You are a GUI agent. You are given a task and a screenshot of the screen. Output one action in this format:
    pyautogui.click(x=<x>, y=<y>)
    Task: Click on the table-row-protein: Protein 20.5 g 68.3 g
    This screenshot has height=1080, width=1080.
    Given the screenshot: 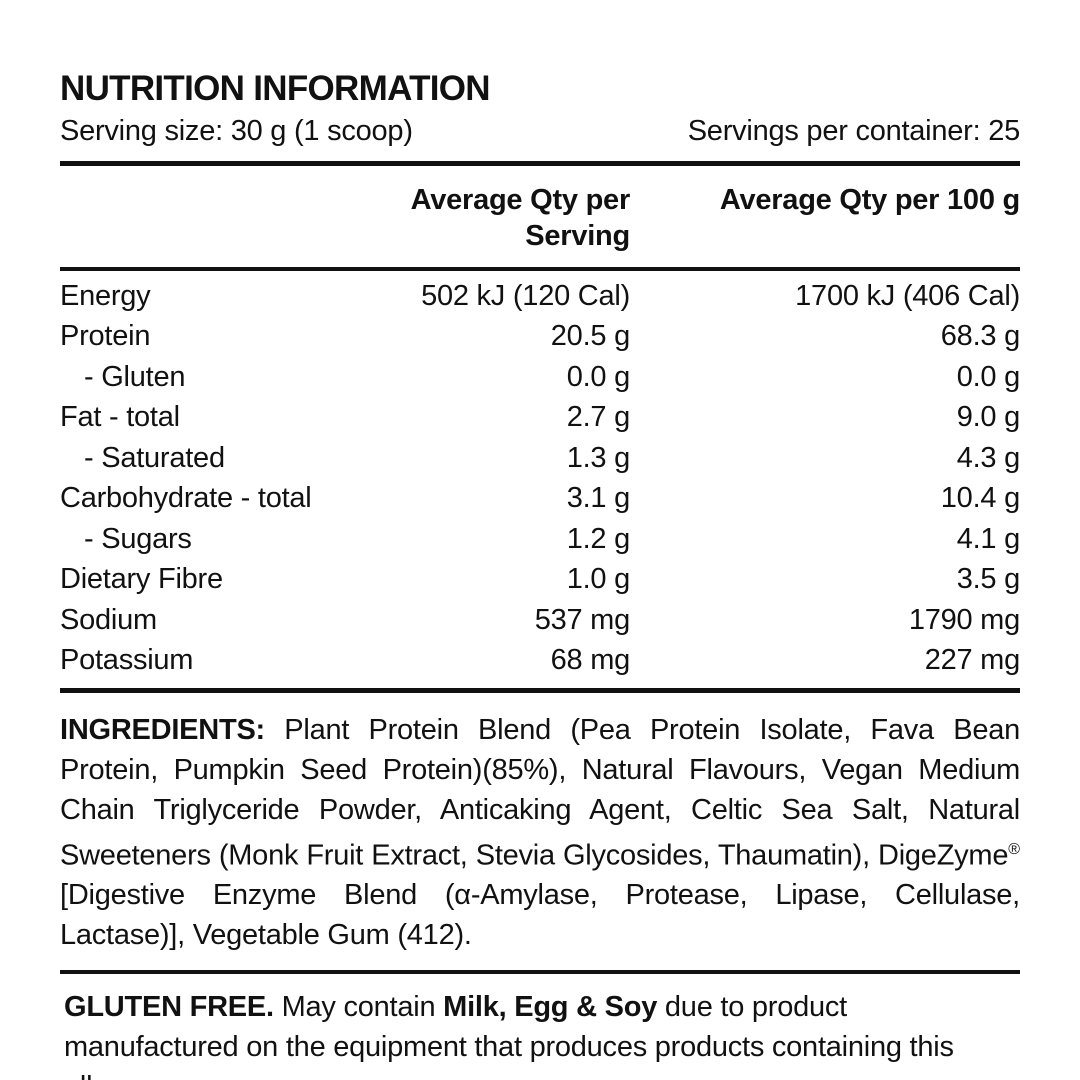 What is the action you would take?
    pyautogui.click(x=540, y=336)
    